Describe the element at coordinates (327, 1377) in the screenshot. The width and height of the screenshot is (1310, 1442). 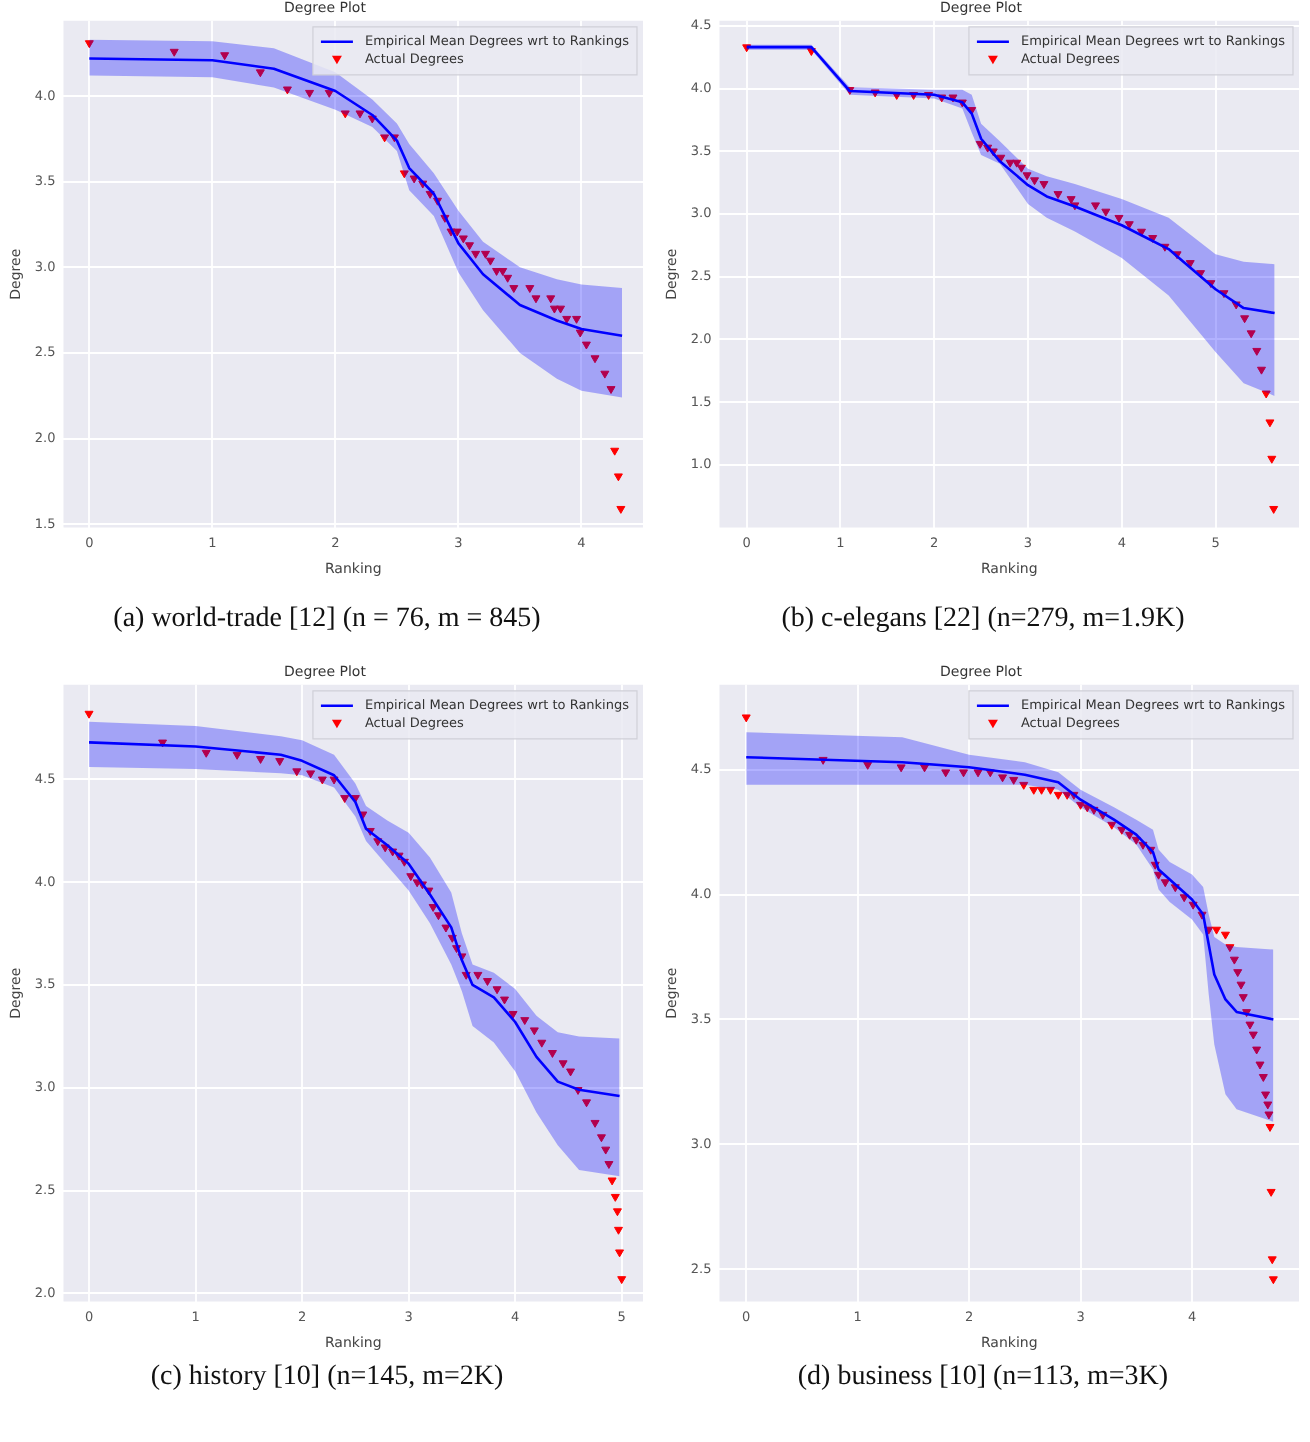
I see `text: (c) history [10] (n=145, m=2K)` at that location.